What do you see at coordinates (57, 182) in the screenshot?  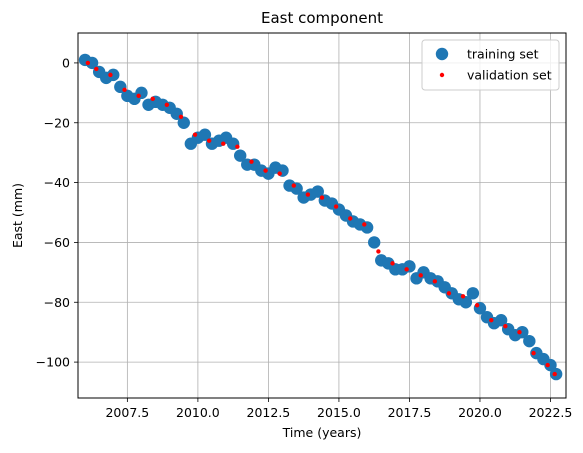 I see `y-tick-label: −40` at bounding box center [57, 182].